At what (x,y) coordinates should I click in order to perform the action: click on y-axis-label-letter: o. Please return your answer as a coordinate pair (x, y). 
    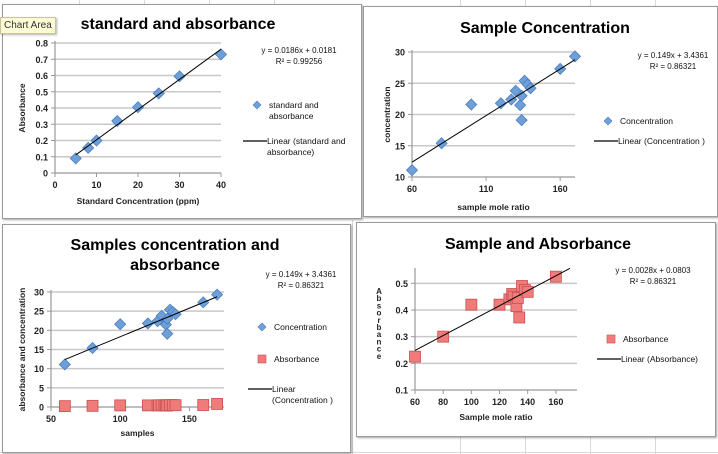
    Looking at the image, I should click on (379, 313).